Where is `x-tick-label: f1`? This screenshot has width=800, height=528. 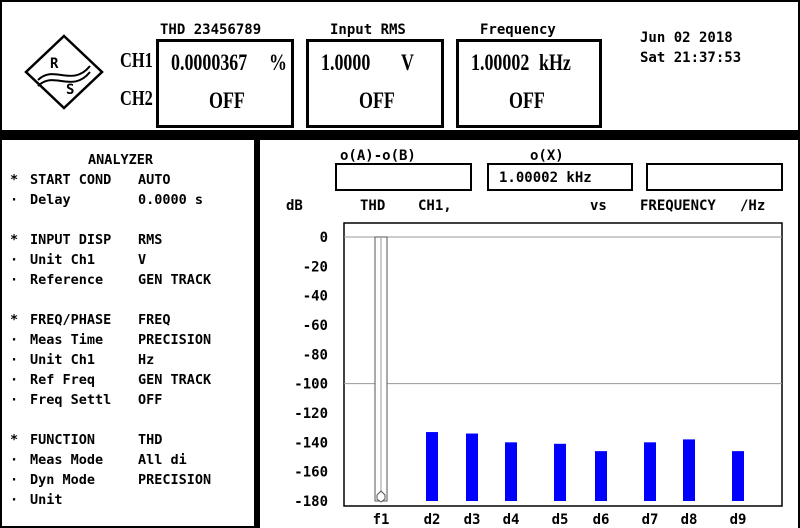
x-tick-label: f1 is located at coordinates (381, 520).